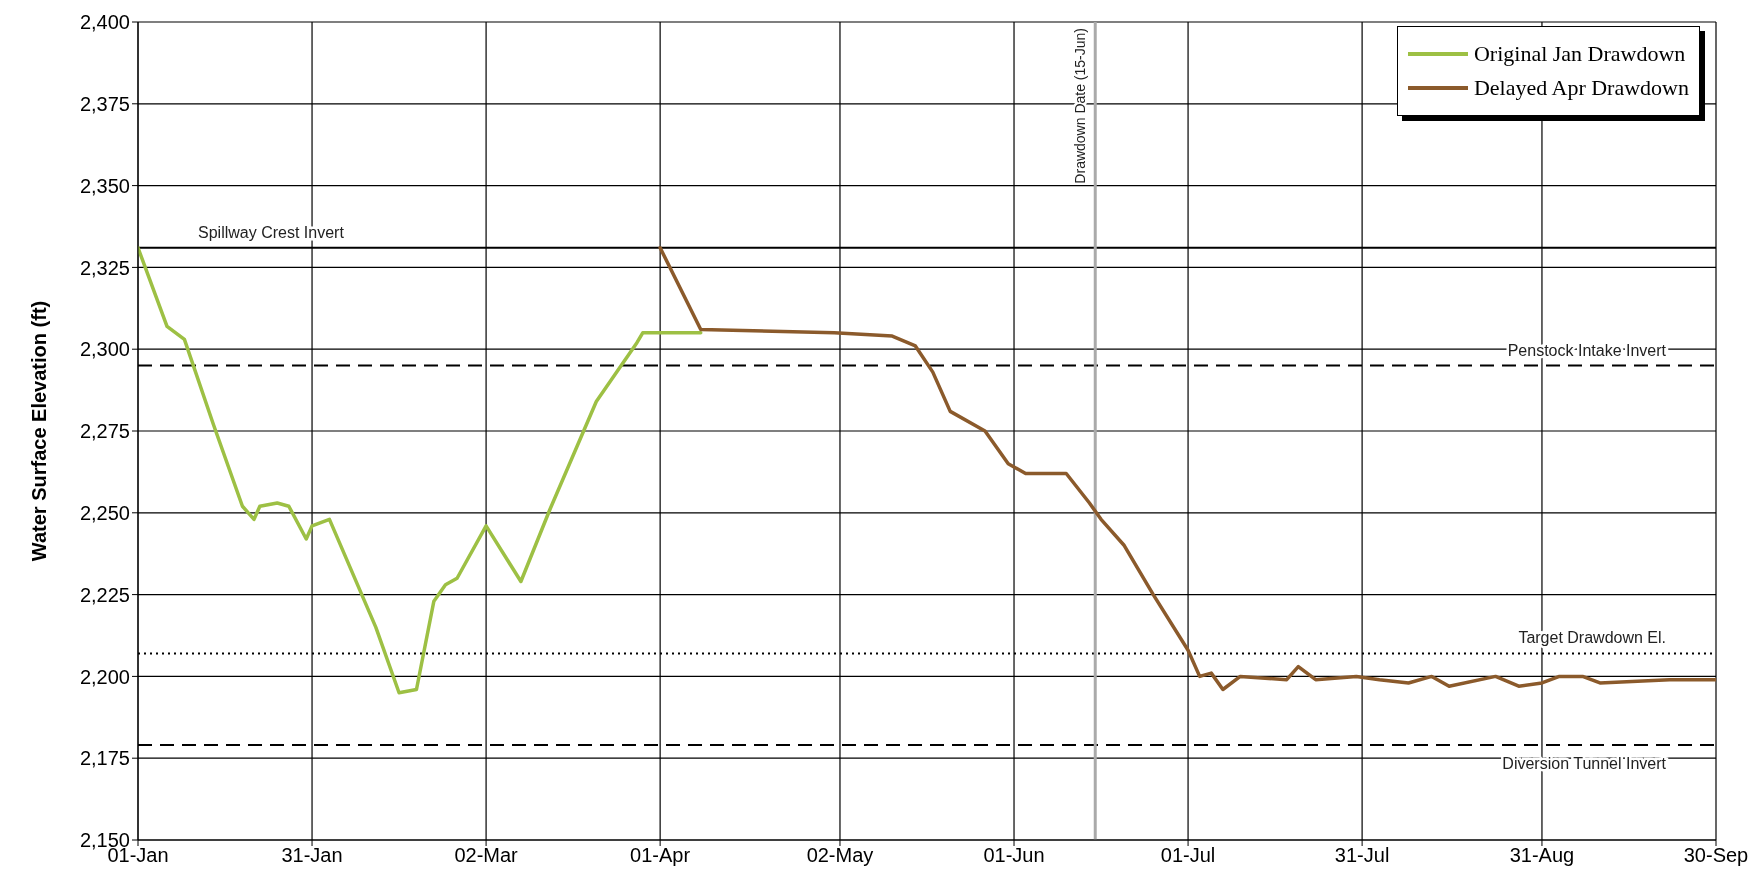 This screenshot has width=1764, height=888. Describe the element at coordinates (1080, 106) in the screenshot. I see `ref-line-label: Drawdown Date (15-Jun)` at that location.